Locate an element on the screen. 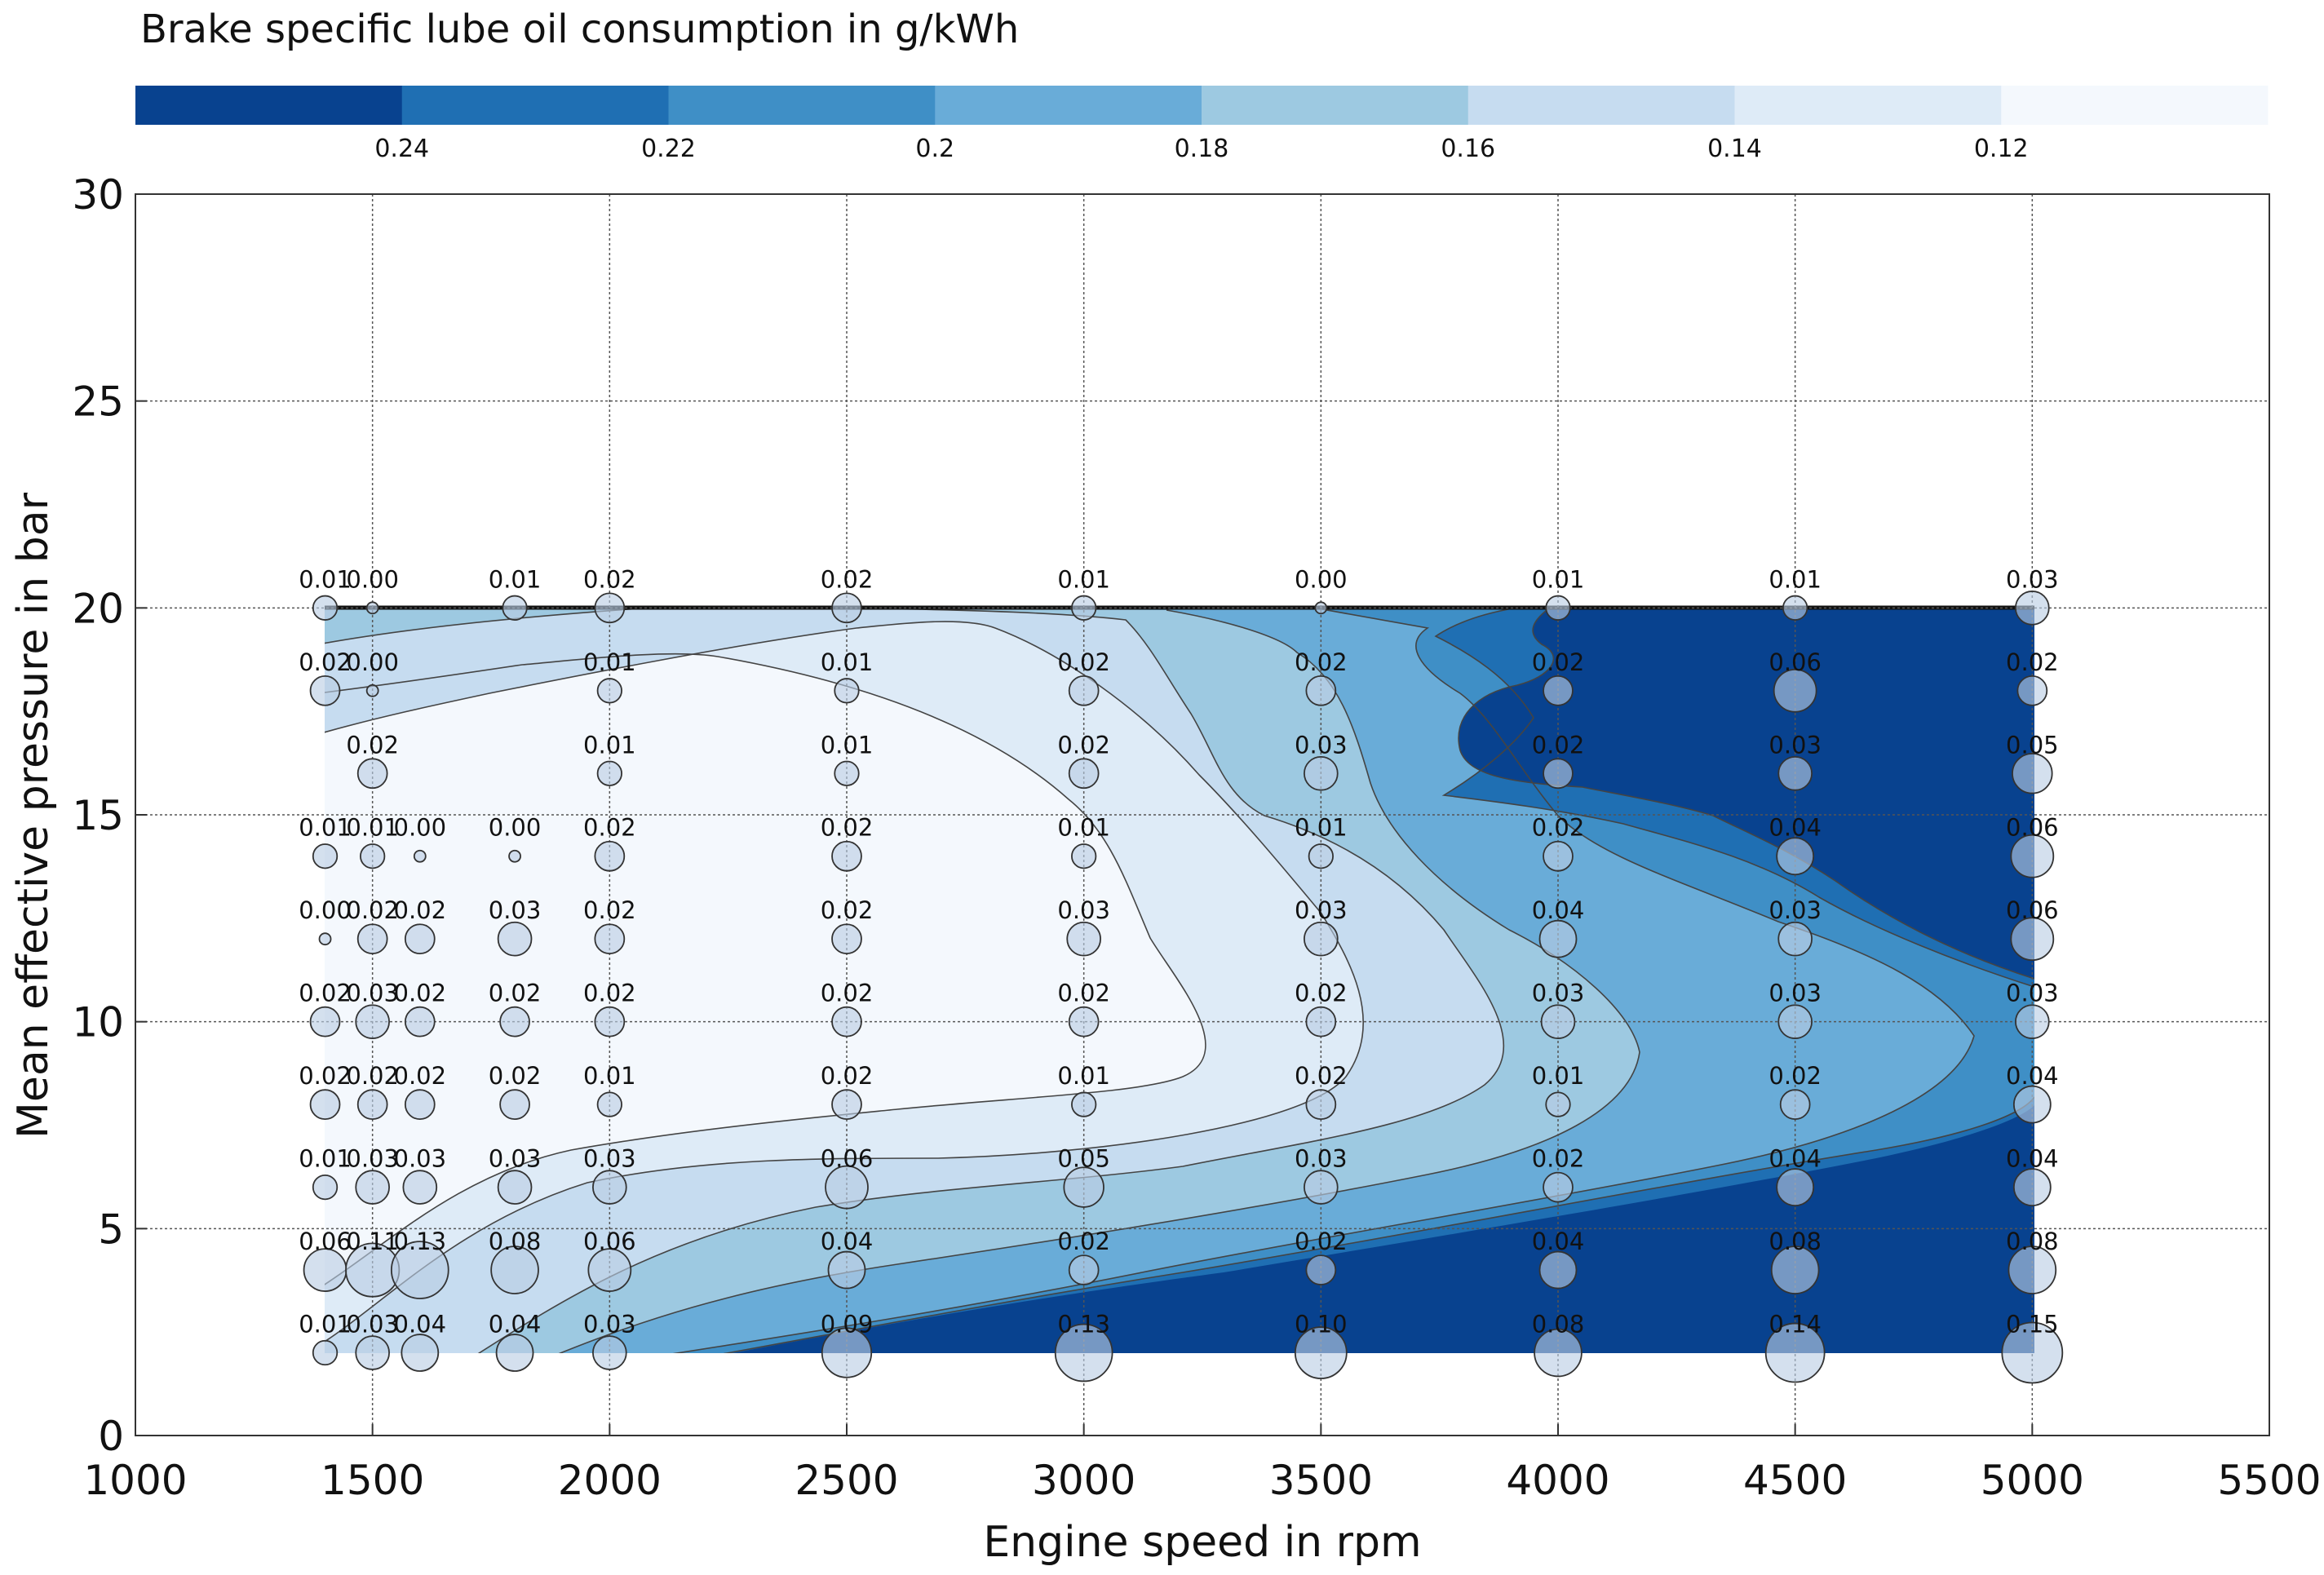 The height and width of the screenshot is (1575, 2324). colorbar-tick-label: 0.16 is located at coordinates (1468, 149).